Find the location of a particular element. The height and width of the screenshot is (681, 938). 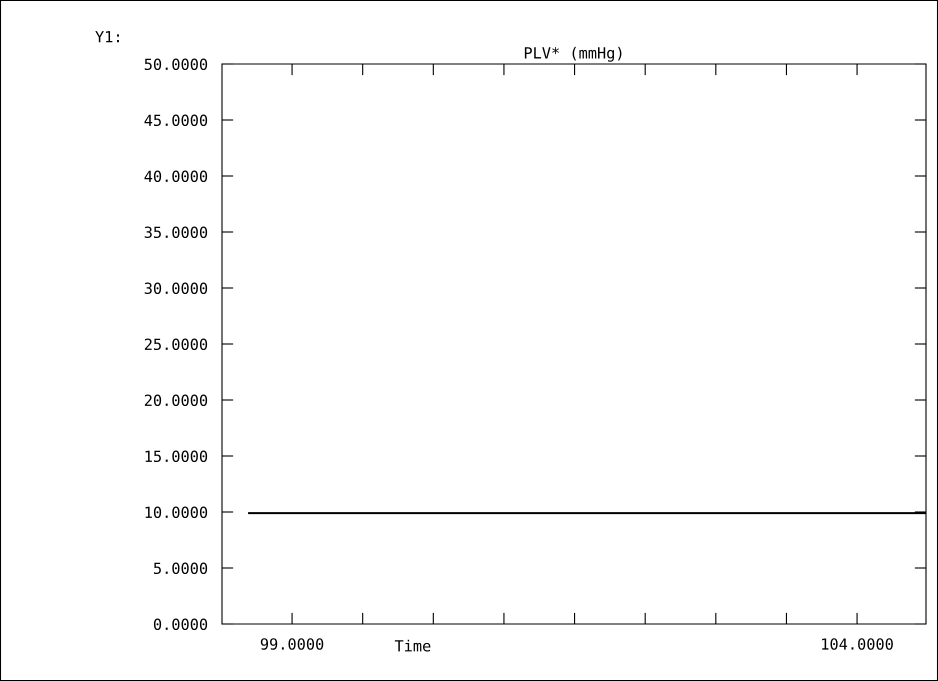

y-tick-label: 40.0000 is located at coordinates (176, 176).